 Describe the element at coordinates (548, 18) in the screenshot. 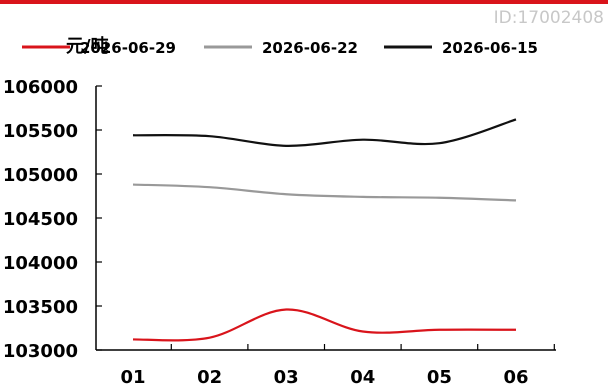

I see `watermark-id: ID:17002408` at that location.